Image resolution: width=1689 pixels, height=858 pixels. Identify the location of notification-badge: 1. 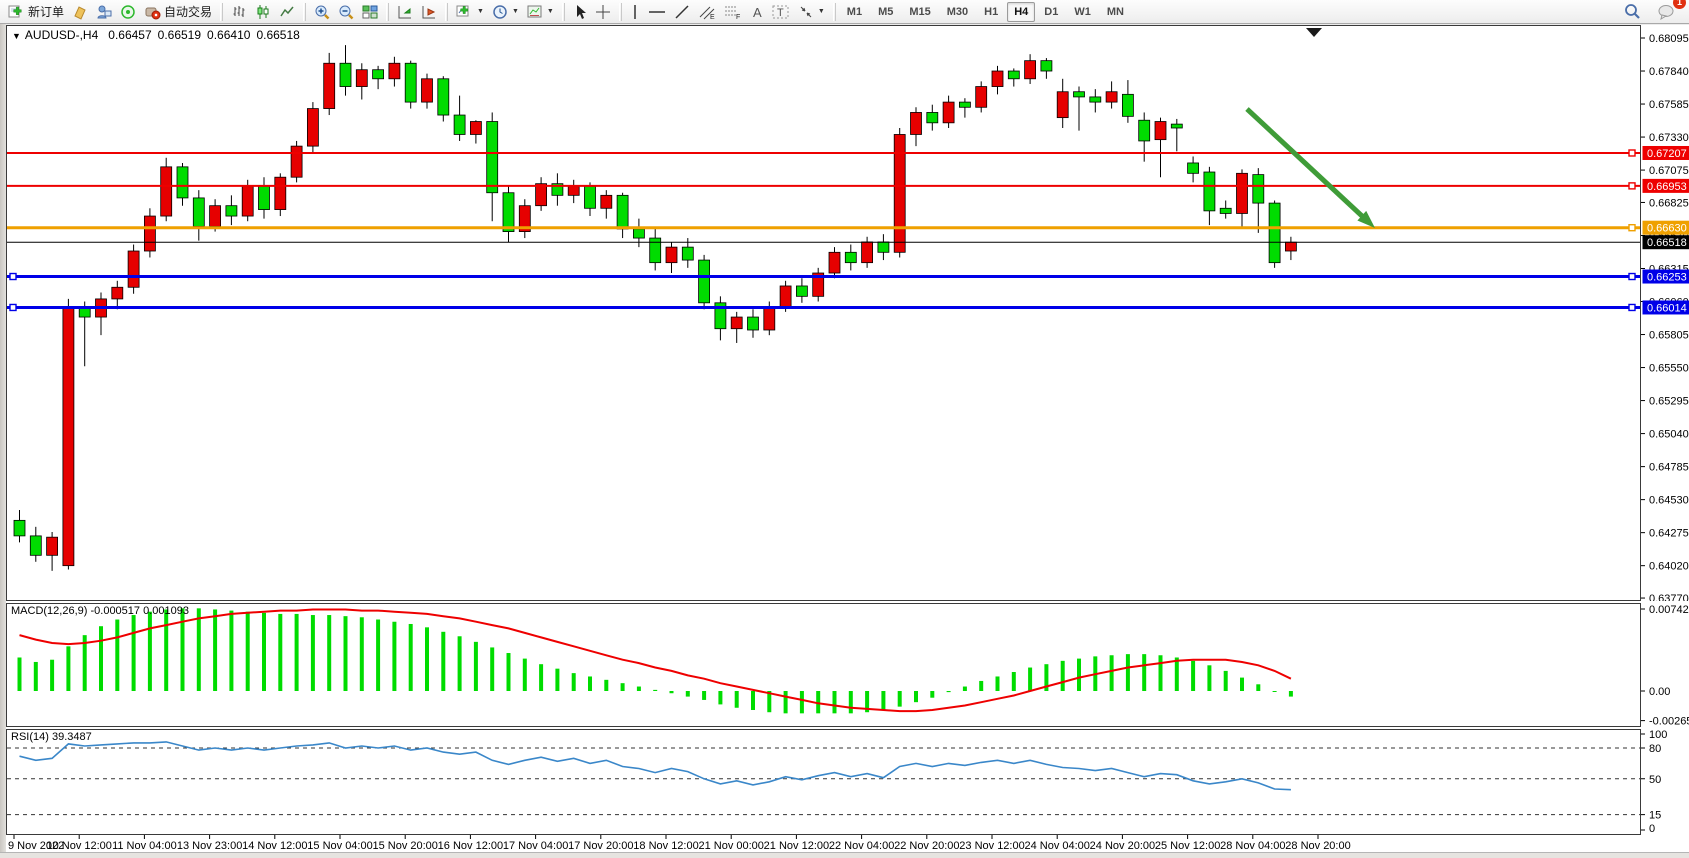
(1679, 4).